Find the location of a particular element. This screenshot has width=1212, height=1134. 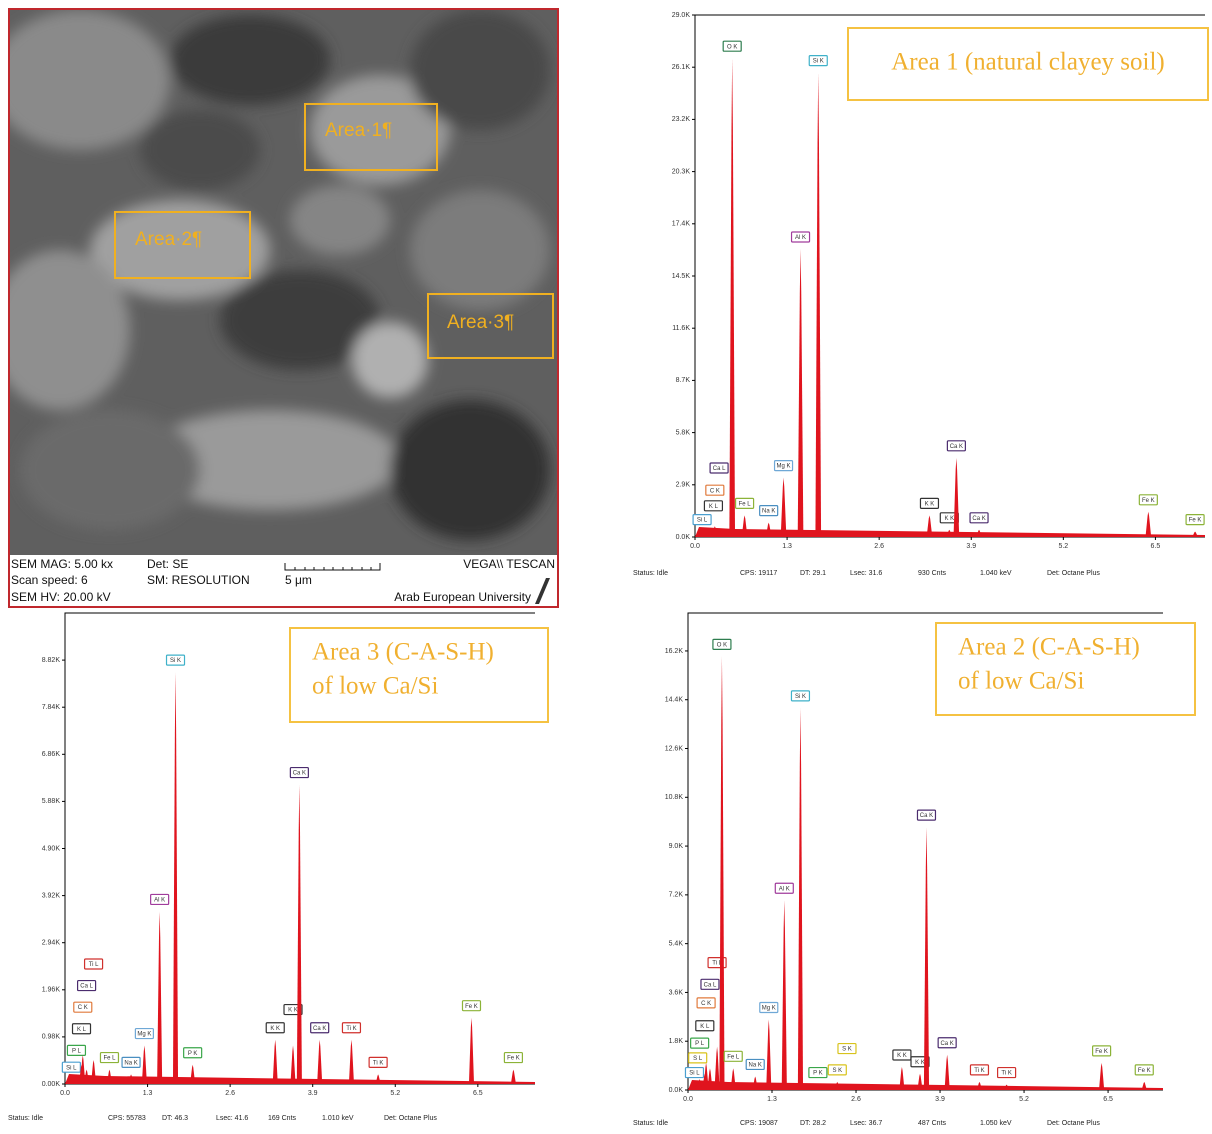

x-tick-label: 6.5 is located at coordinates (478, 1093).